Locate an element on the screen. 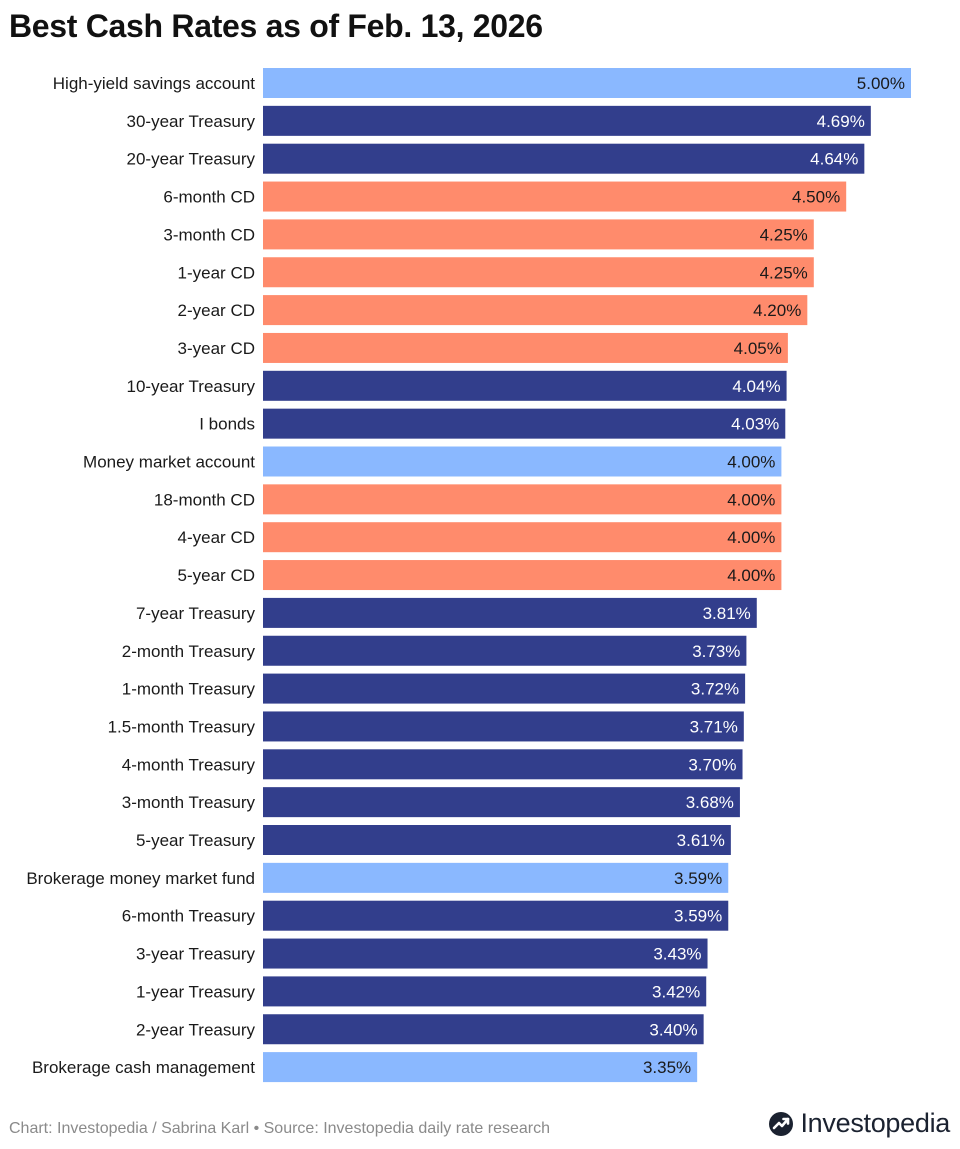 This screenshot has width=960, height=1149. category-label: 2-month Treasury is located at coordinates (189, 651).